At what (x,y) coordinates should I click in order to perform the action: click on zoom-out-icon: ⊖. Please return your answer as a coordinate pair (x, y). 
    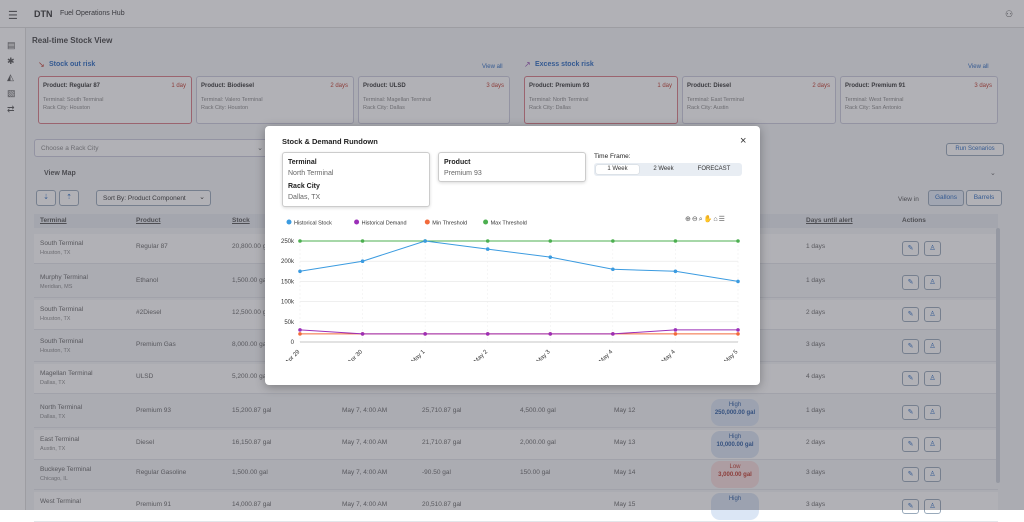
    Looking at the image, I should click on (695, 219).